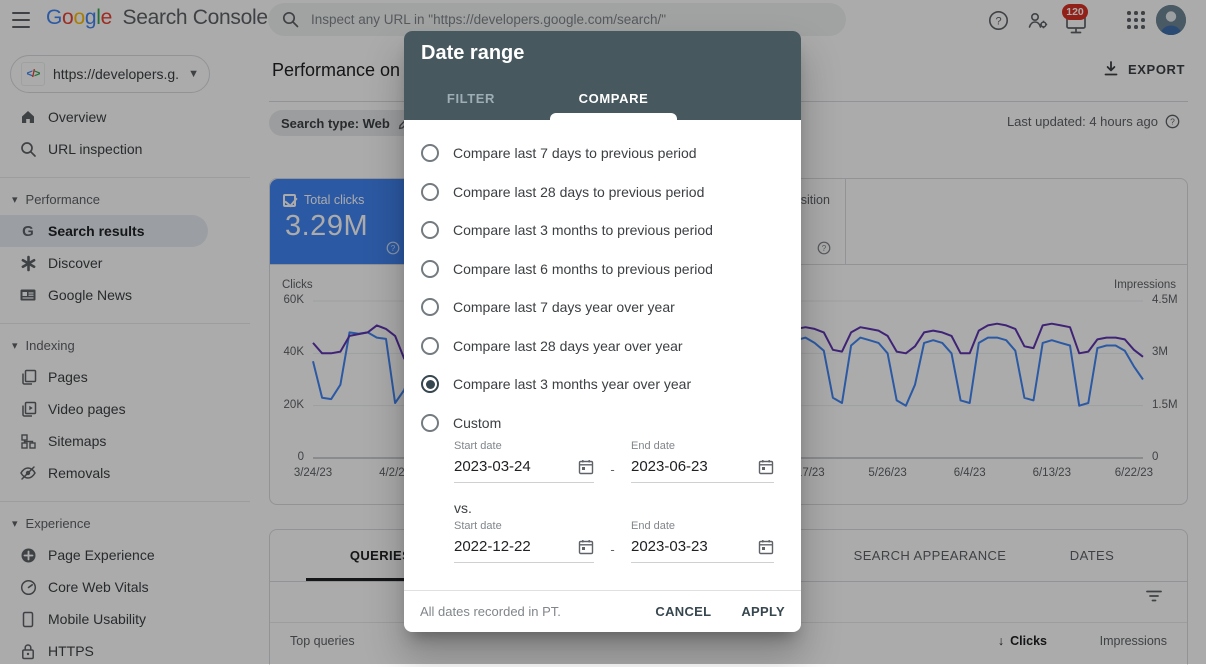 This screenshot has height=667, width=1206. I want to click on cancel-button: CANCEL, so click(683, 611).